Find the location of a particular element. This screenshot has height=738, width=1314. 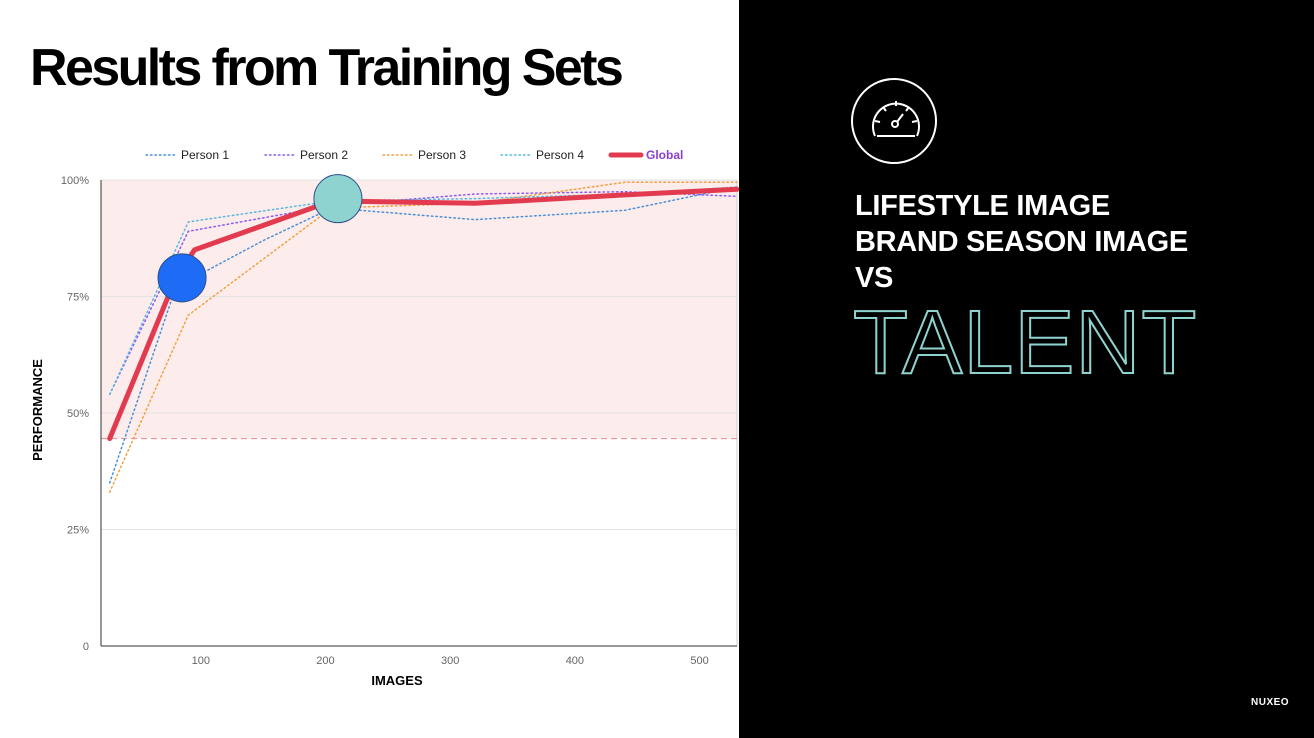

headline-line-2: BRAND SEASON IMAGE is located at coordinates (1021, 242).